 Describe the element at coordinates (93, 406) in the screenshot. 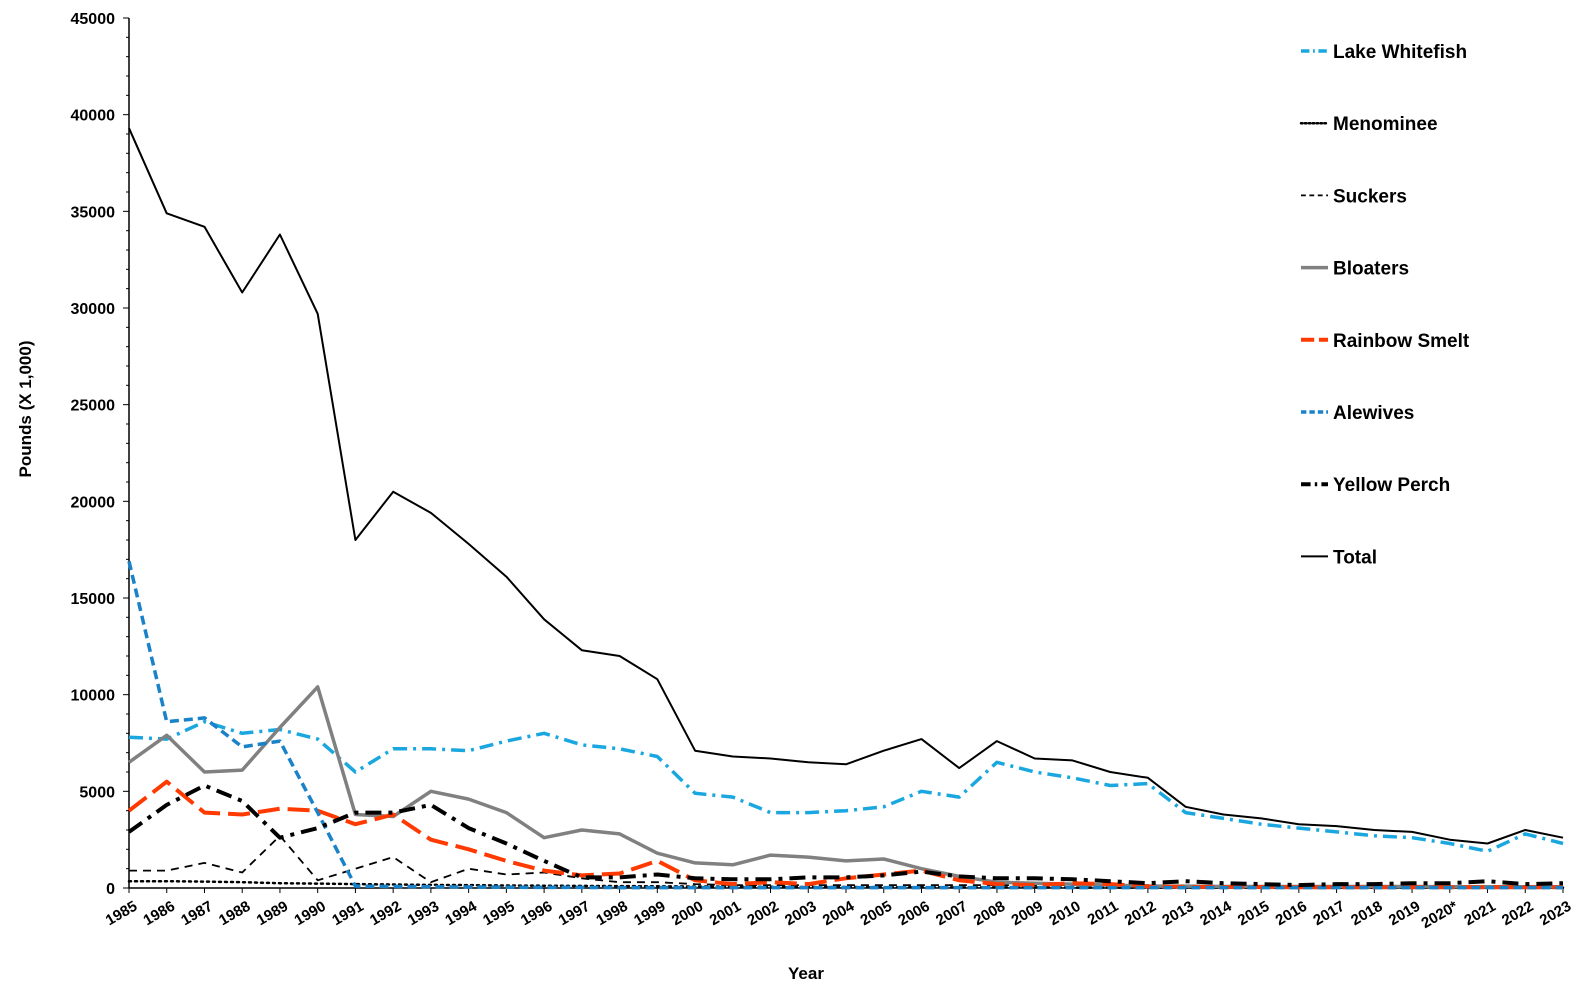

I see `y-tick-label: 25000` at that location.